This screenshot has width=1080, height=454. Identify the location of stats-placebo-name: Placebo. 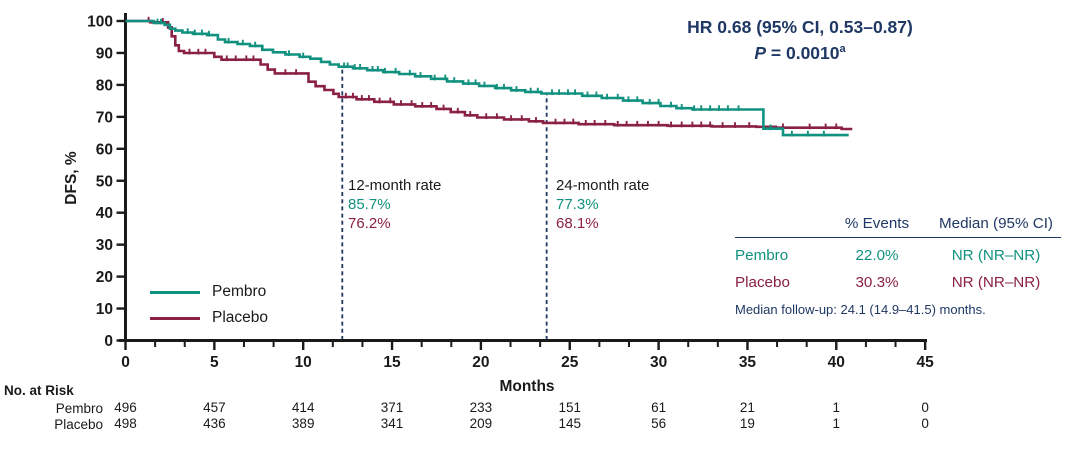
(762, 282).